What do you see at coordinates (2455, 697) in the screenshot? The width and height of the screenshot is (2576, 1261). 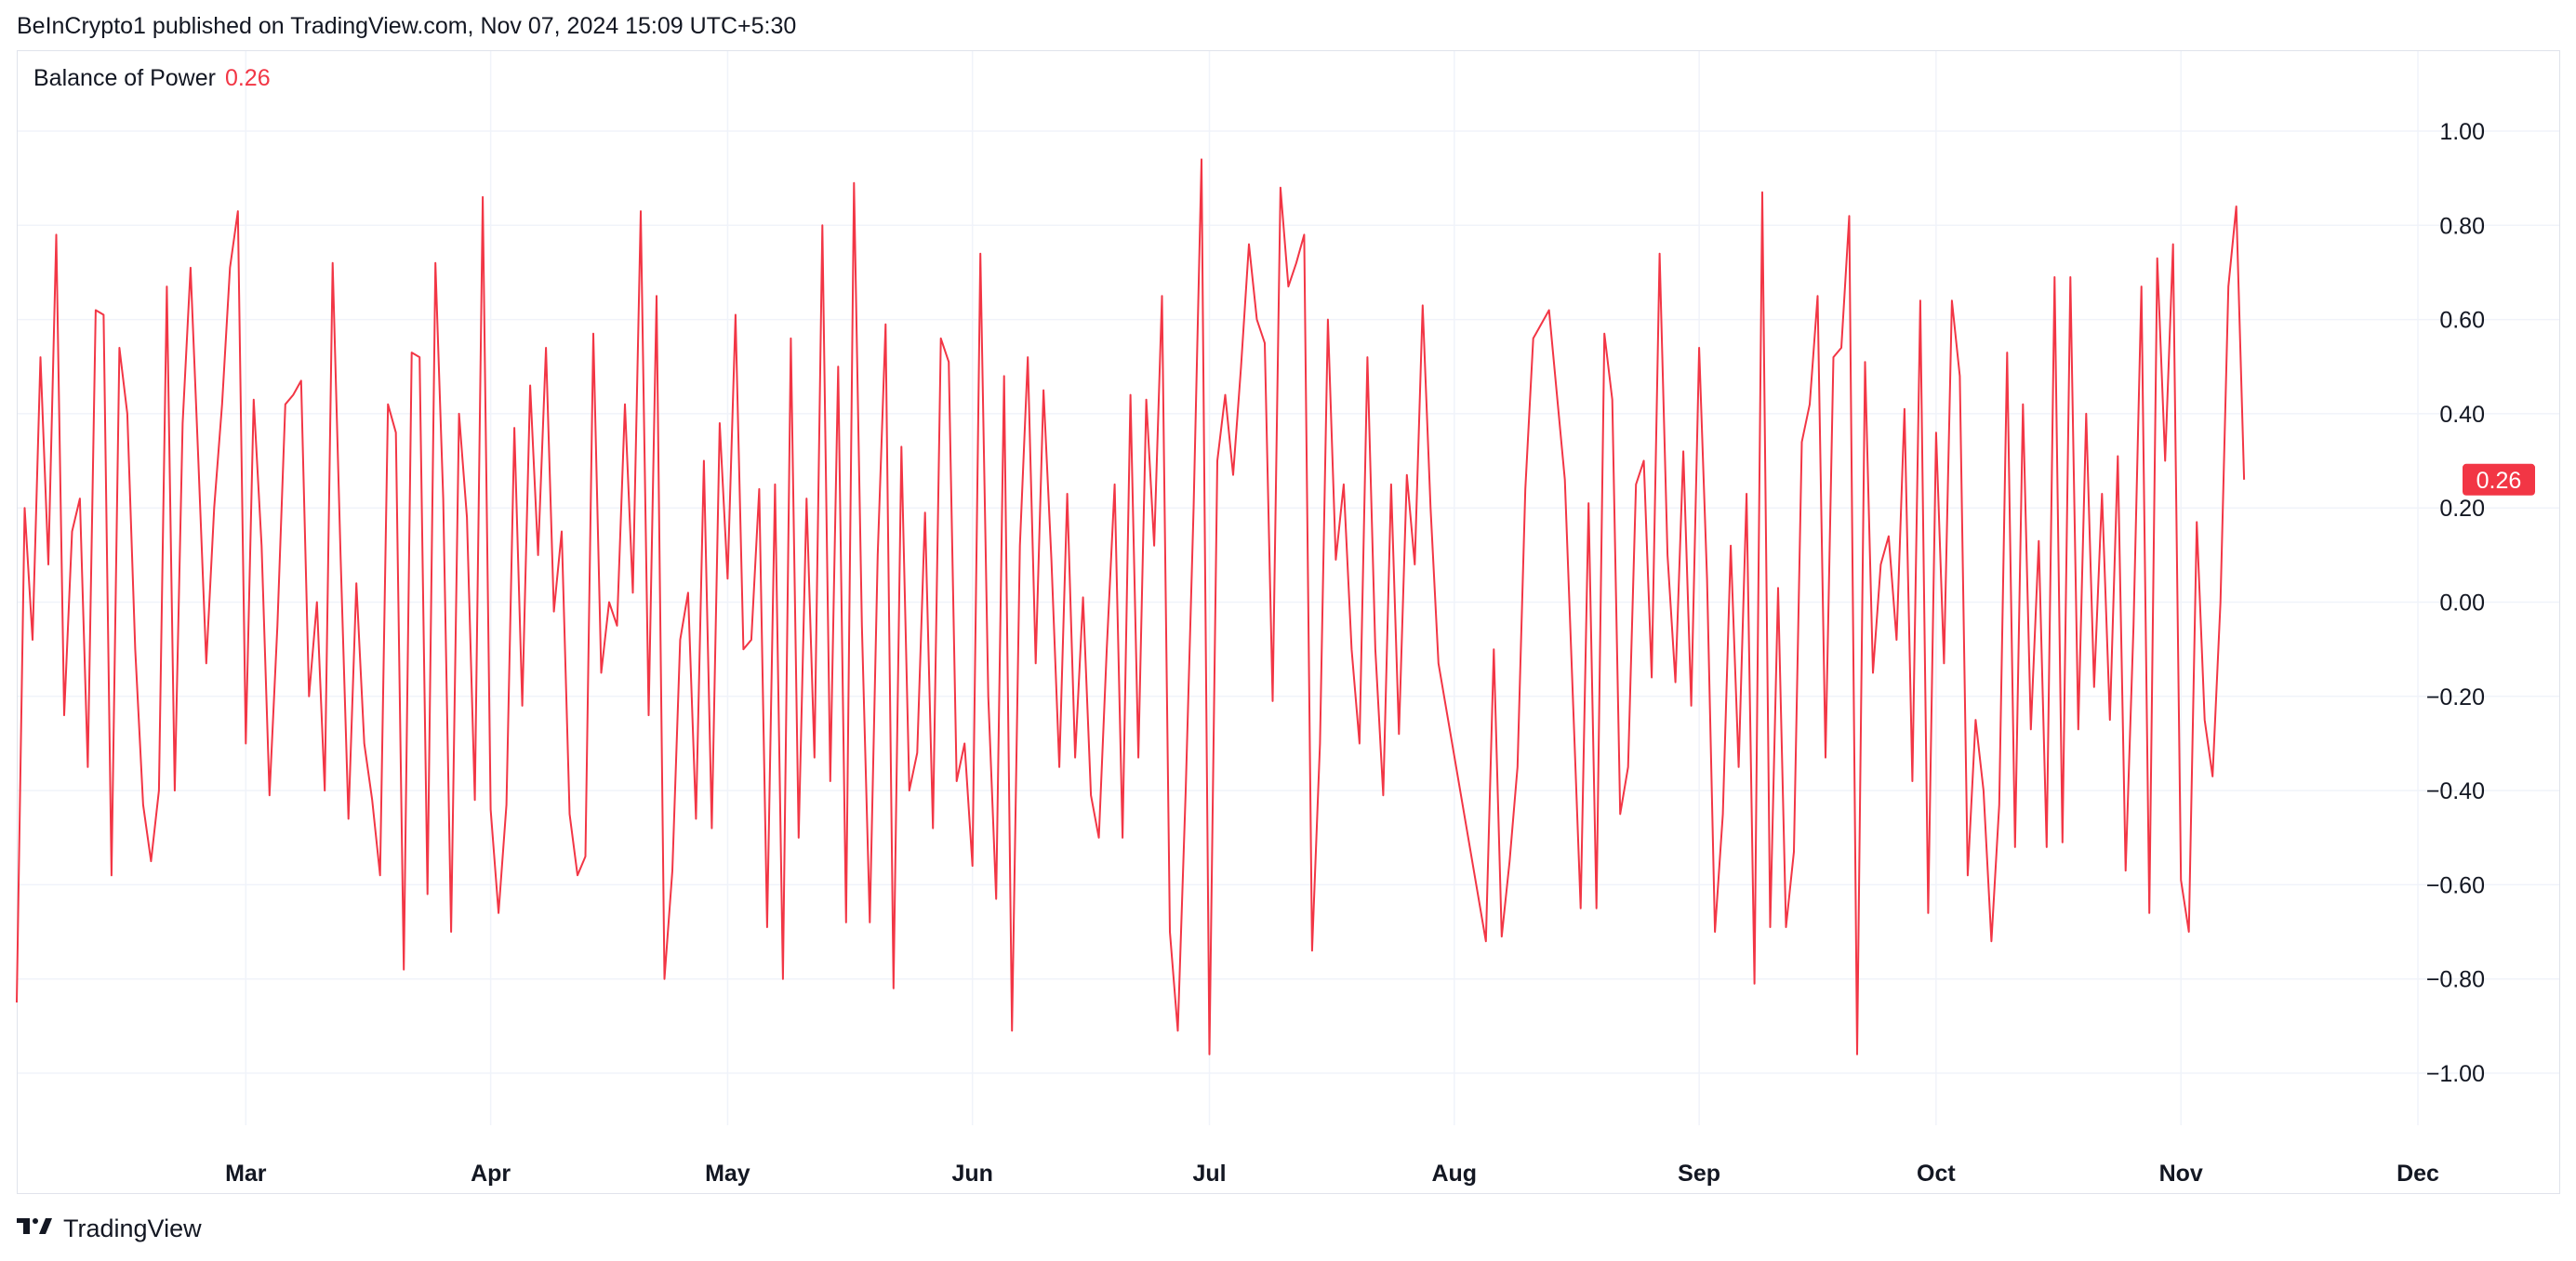 I see `y-tick-label: −0.20` at bounding box center [2455, 697].